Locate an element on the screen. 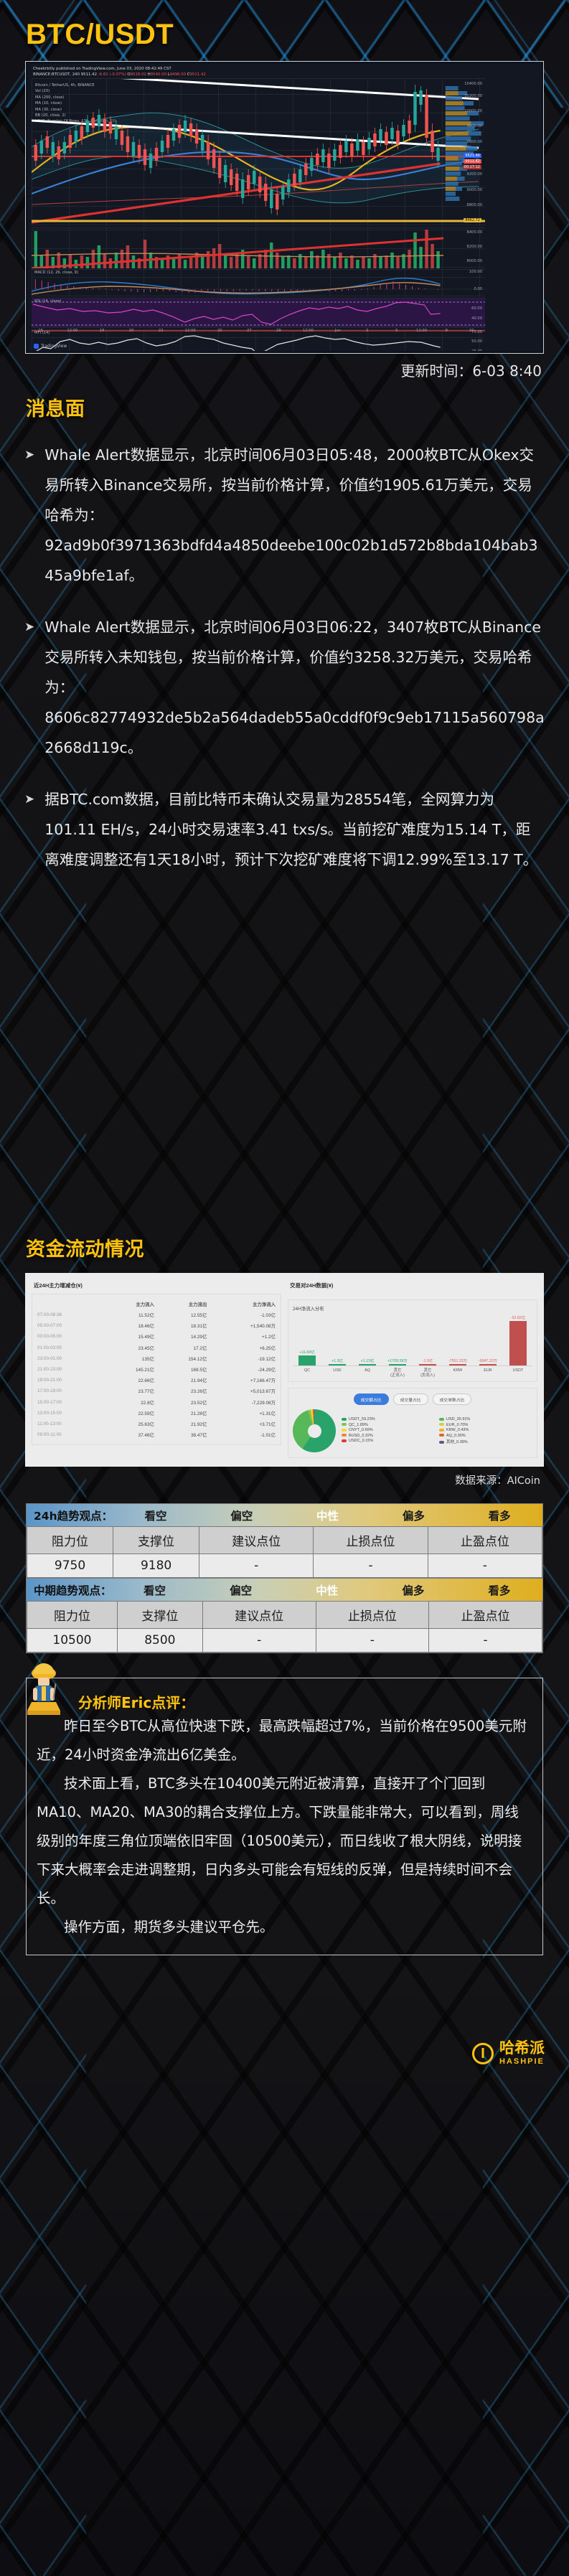 The image size is (569, 2576). cell-time: 21:00-23:00 is located at coordinates (49, 1370).